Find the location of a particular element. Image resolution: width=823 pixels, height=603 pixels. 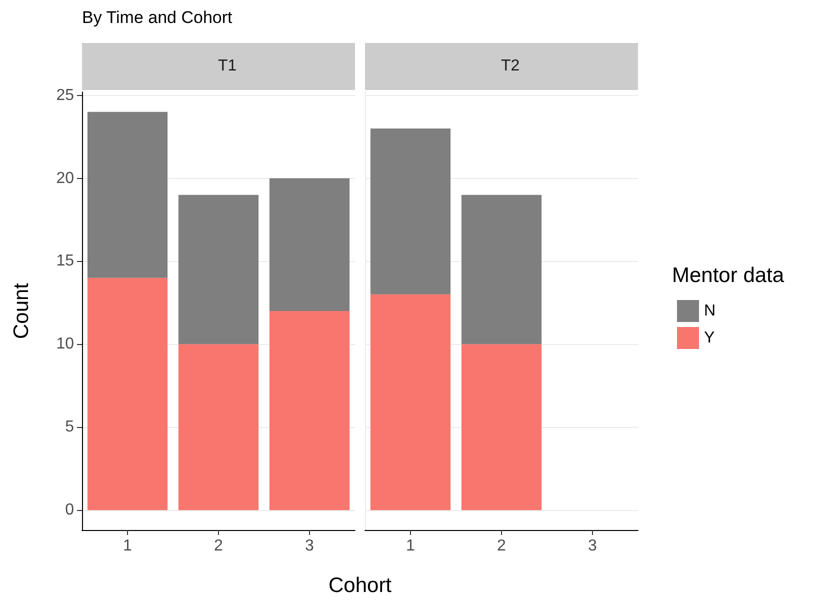

y-tick-label: 5 is located at coordinates (69, 427).